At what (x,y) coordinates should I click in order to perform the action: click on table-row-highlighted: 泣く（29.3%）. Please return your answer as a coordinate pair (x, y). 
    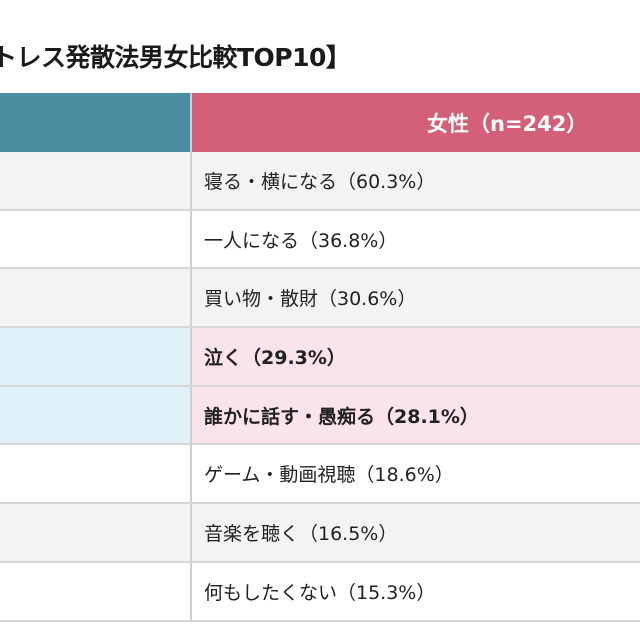
    Looking at the image, I should click on (320, 357).